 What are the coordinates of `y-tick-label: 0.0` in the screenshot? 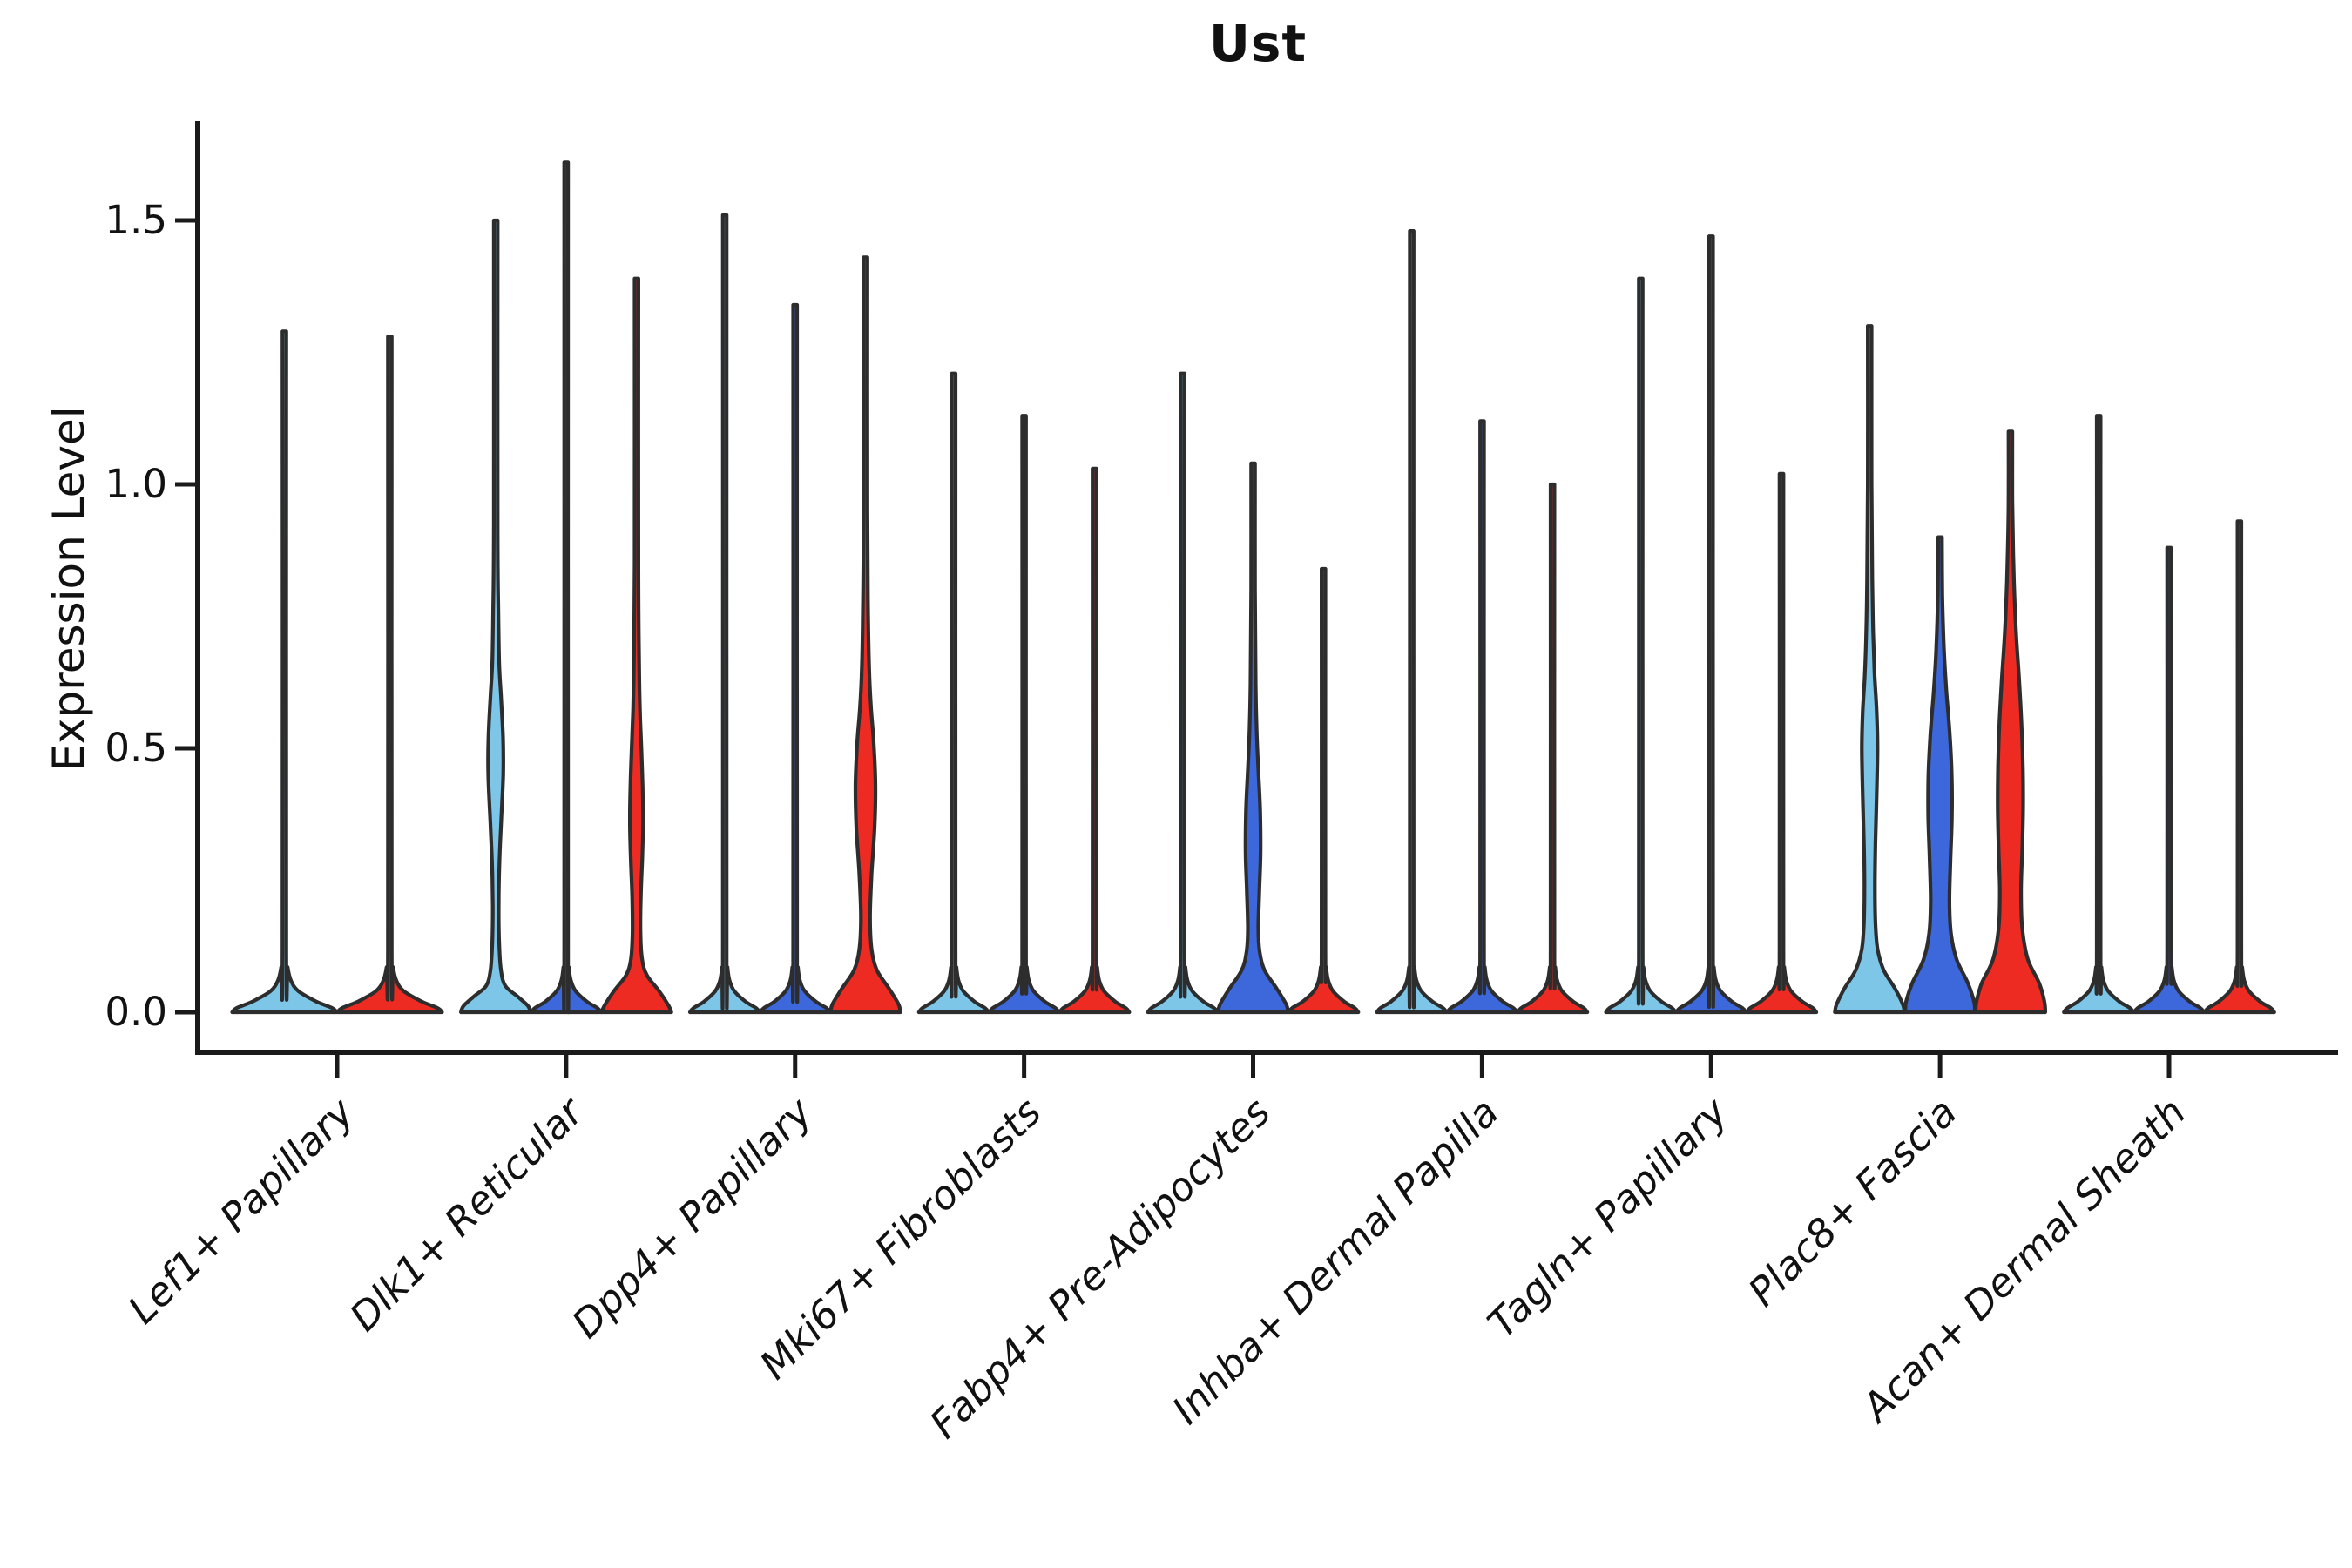 It's located at (136, 1012).